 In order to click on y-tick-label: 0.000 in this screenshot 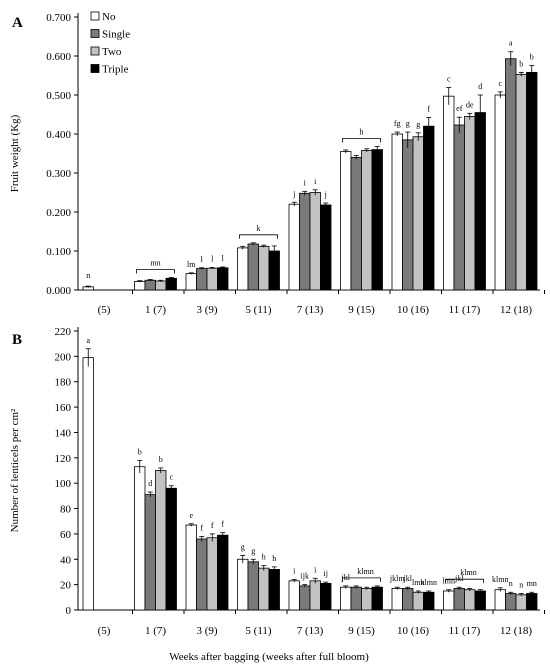, I will do `click(58, 291)`.